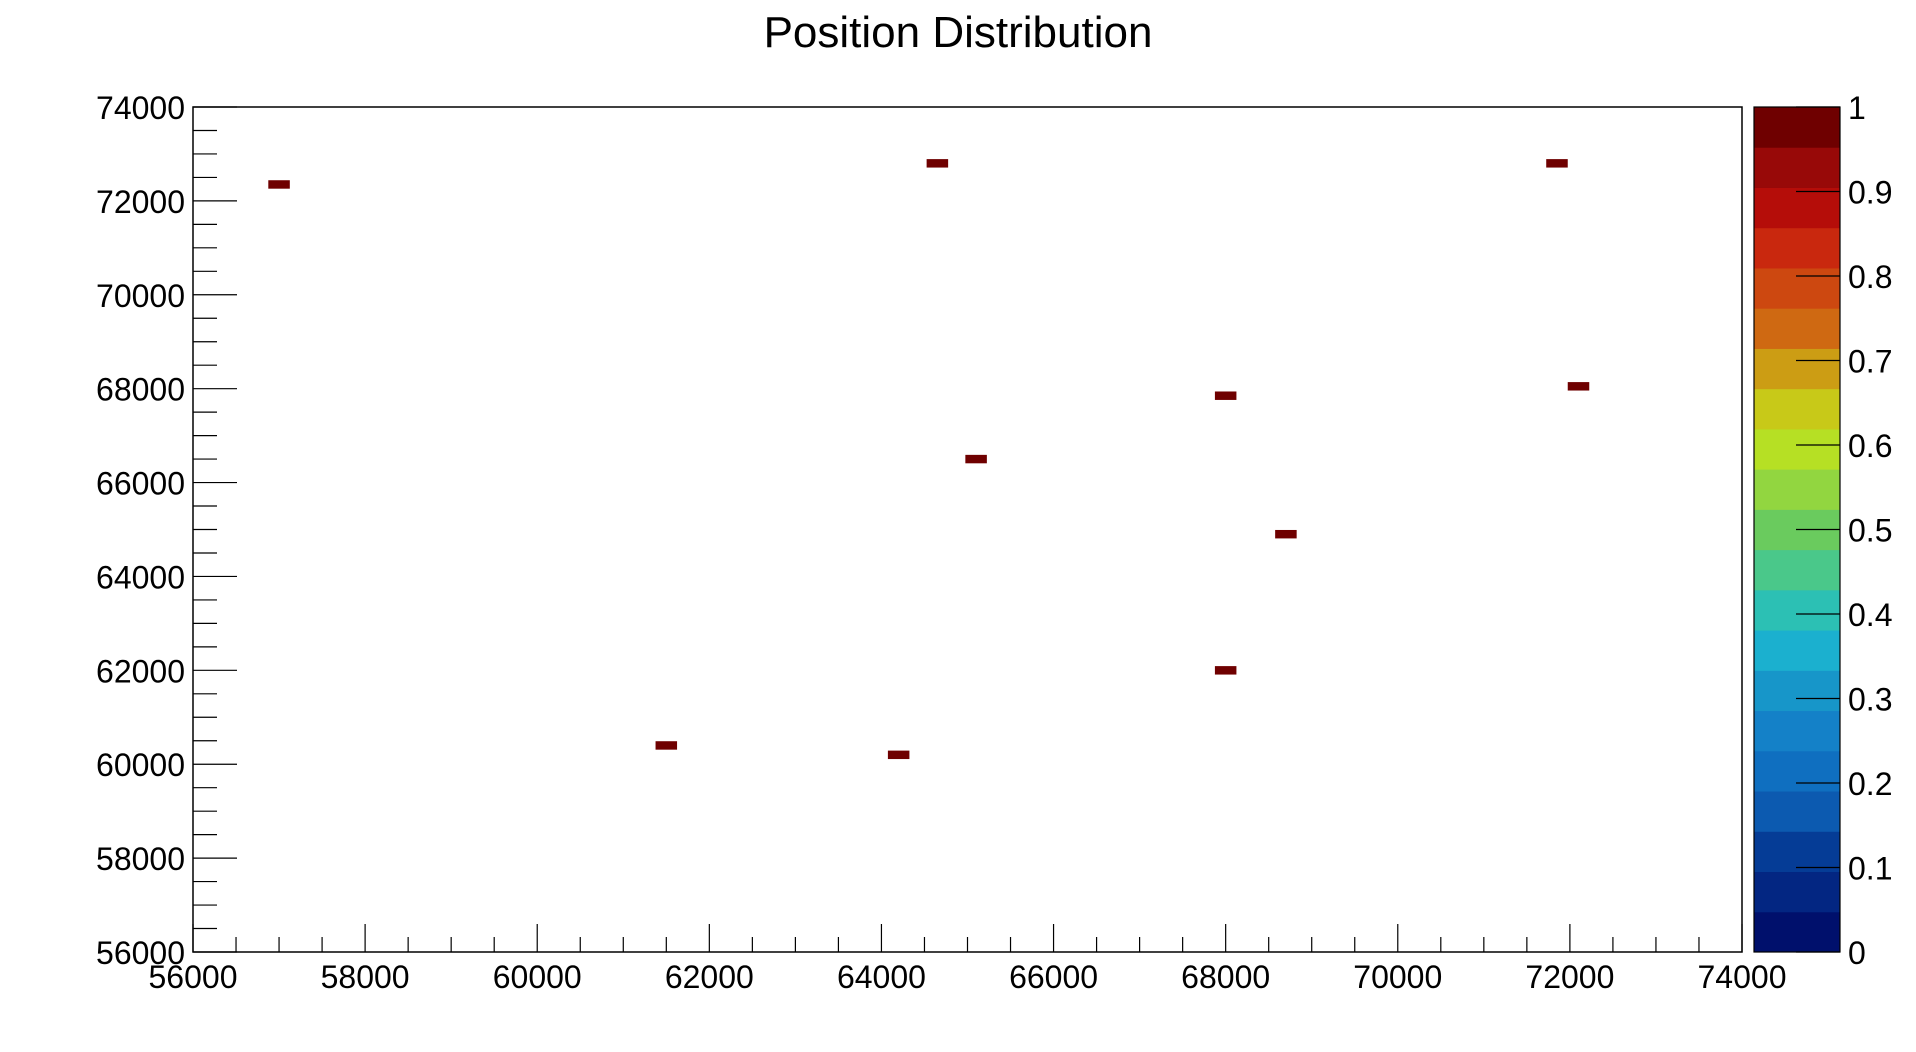 The height and width of the screenshot is (1052, 1916). I want to click on y-tick-label: 62000, so click(140, 671).